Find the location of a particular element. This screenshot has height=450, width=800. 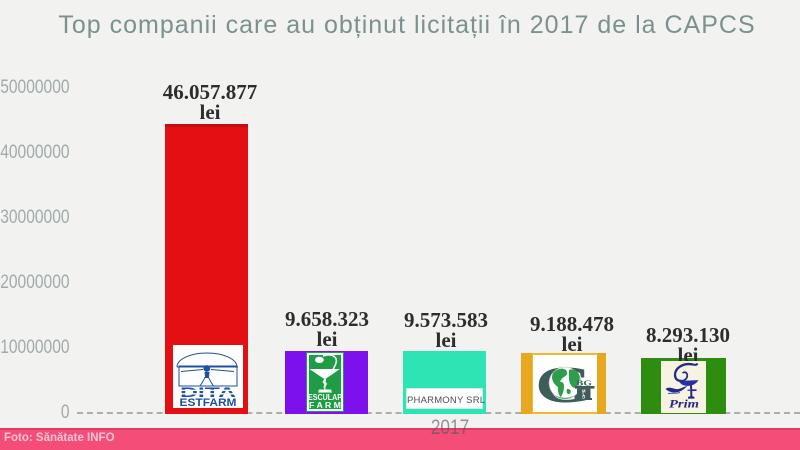

svg-text: ESTFARM is located at coordinates (208, 402).